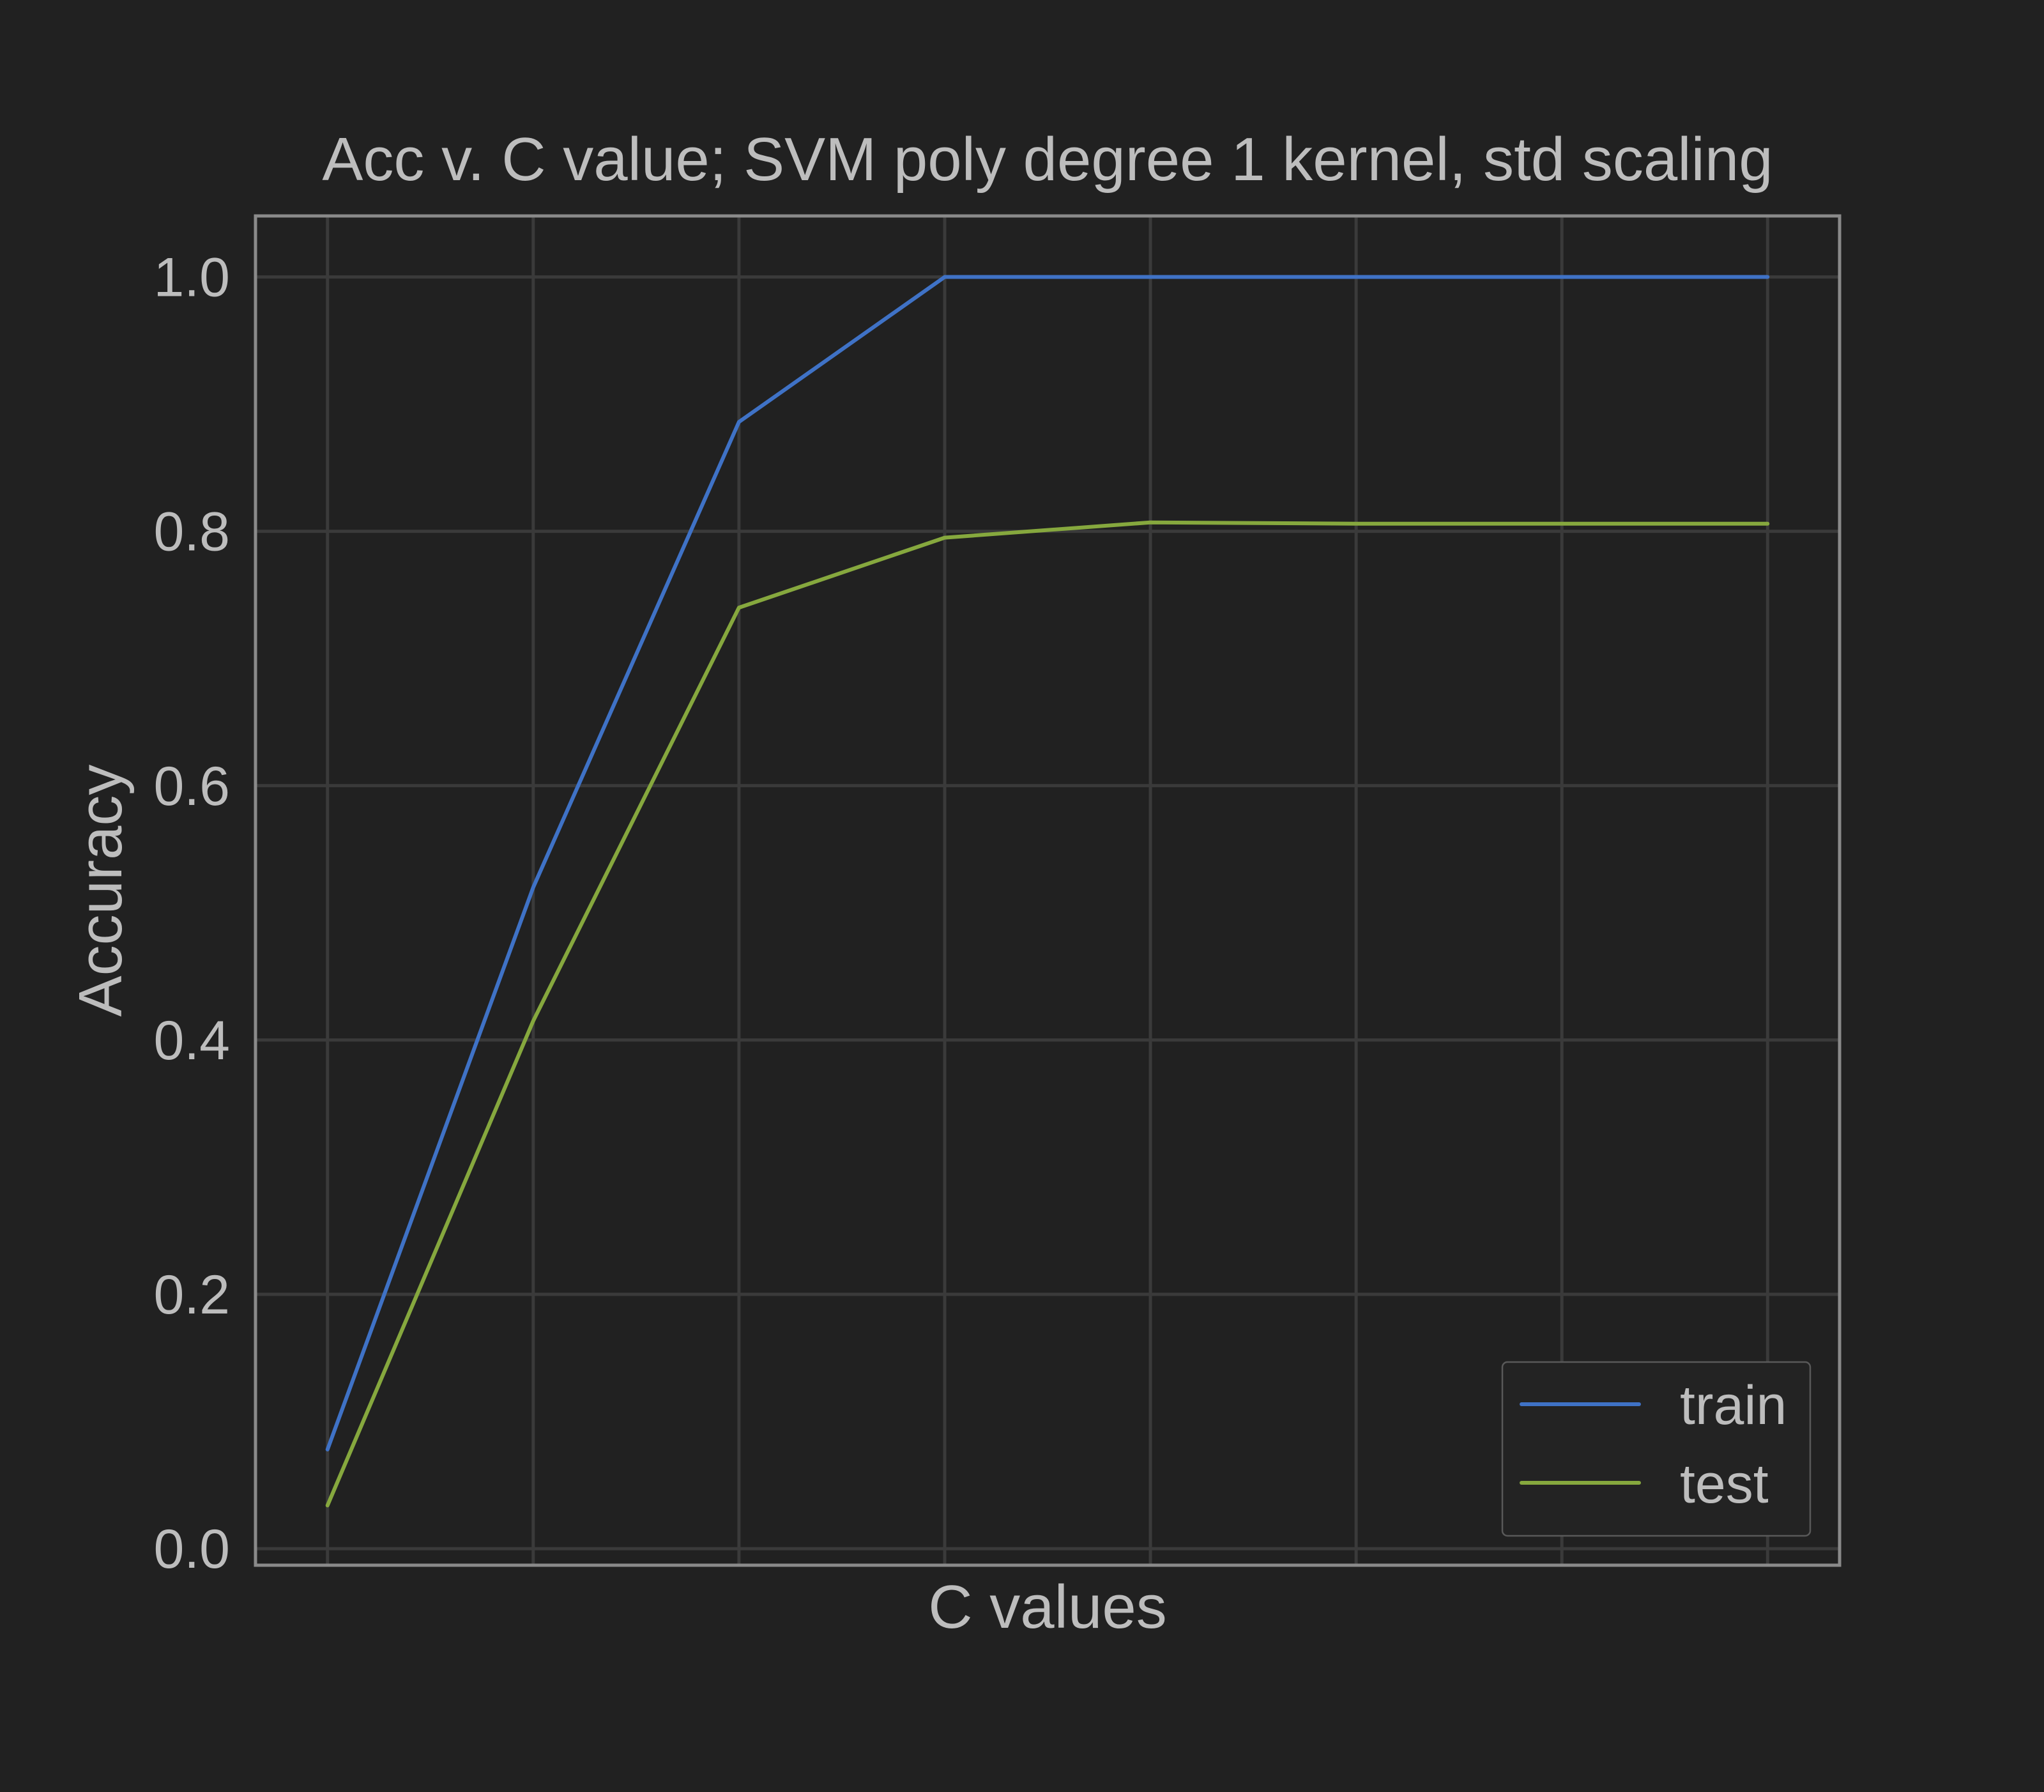 Image resolution: width=2044 pixels, height=1792 pixels. Describe the element at coordinates (192, 914) in the screenshot. I see `y-tick-labels: 0.0 0.2 0.4 0.6 0.8 1.0` at that location.